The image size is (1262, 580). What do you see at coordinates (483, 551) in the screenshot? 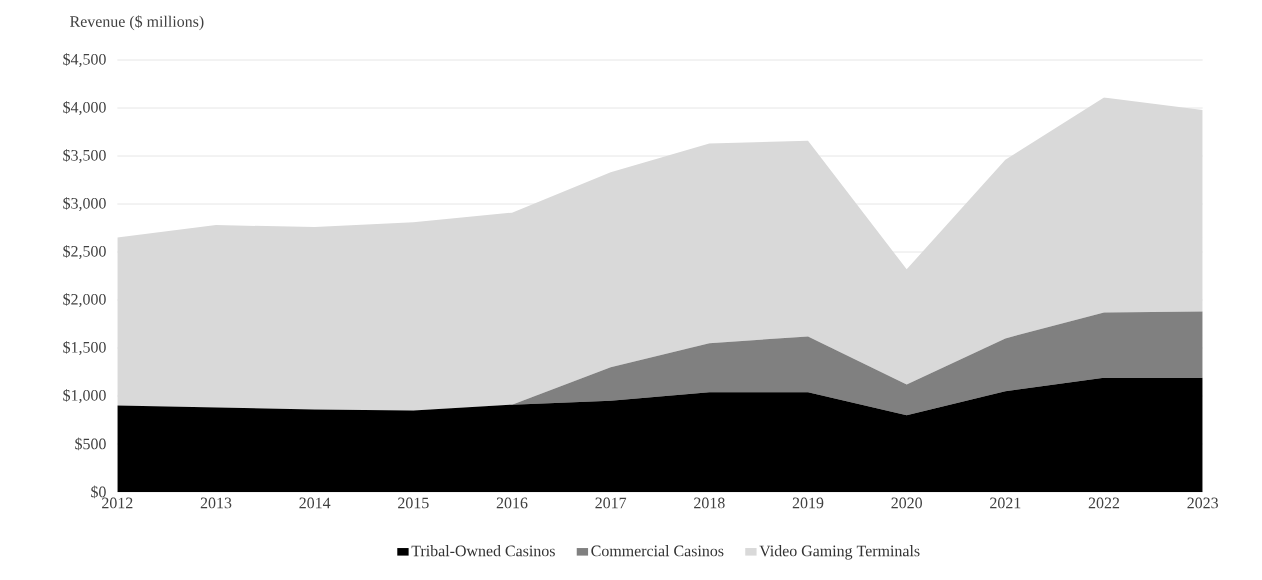
I see `legend-label: Tribal-Owned Casinos` at bounding box center [483, 551].